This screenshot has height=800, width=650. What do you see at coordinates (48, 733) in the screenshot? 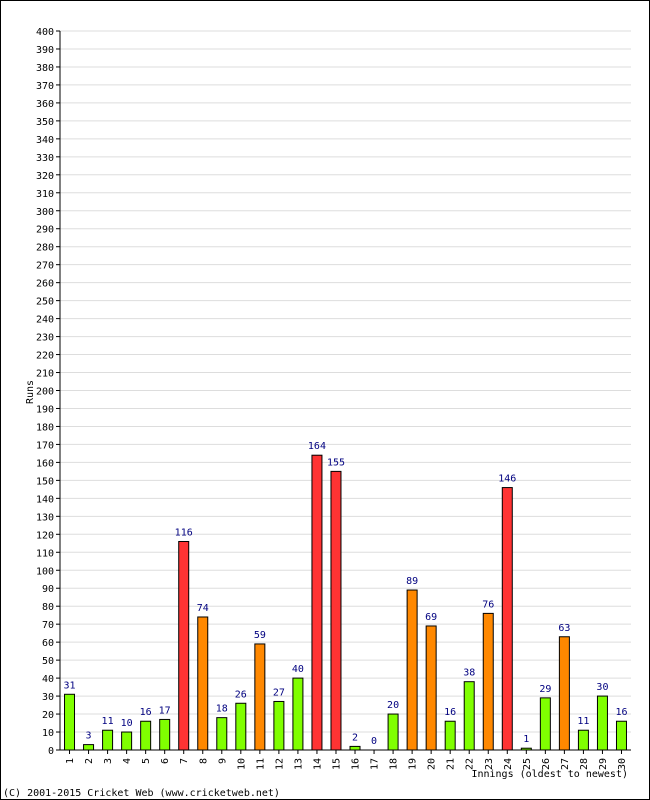
I see `y-tick-label: 10` at bounding box center [48, 733].